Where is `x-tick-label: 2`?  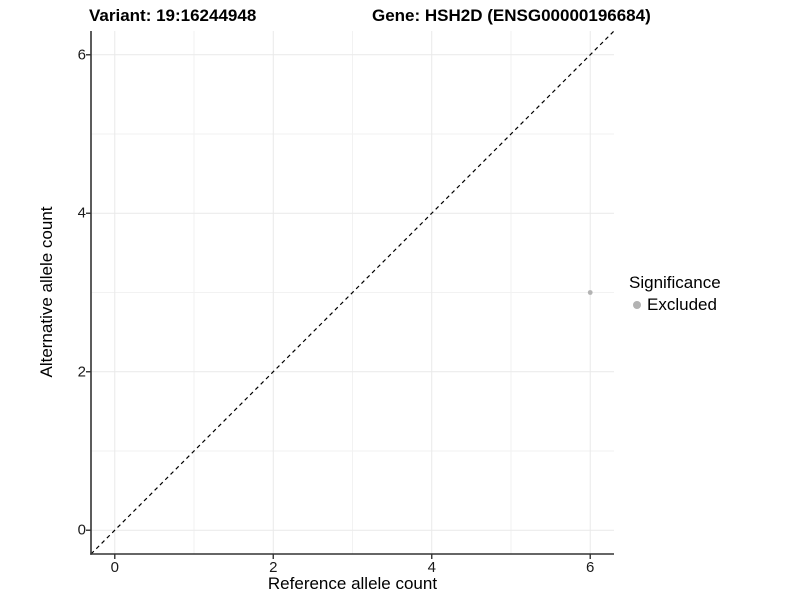 x-tick-label: 2 is located at coordinates (273, 567).